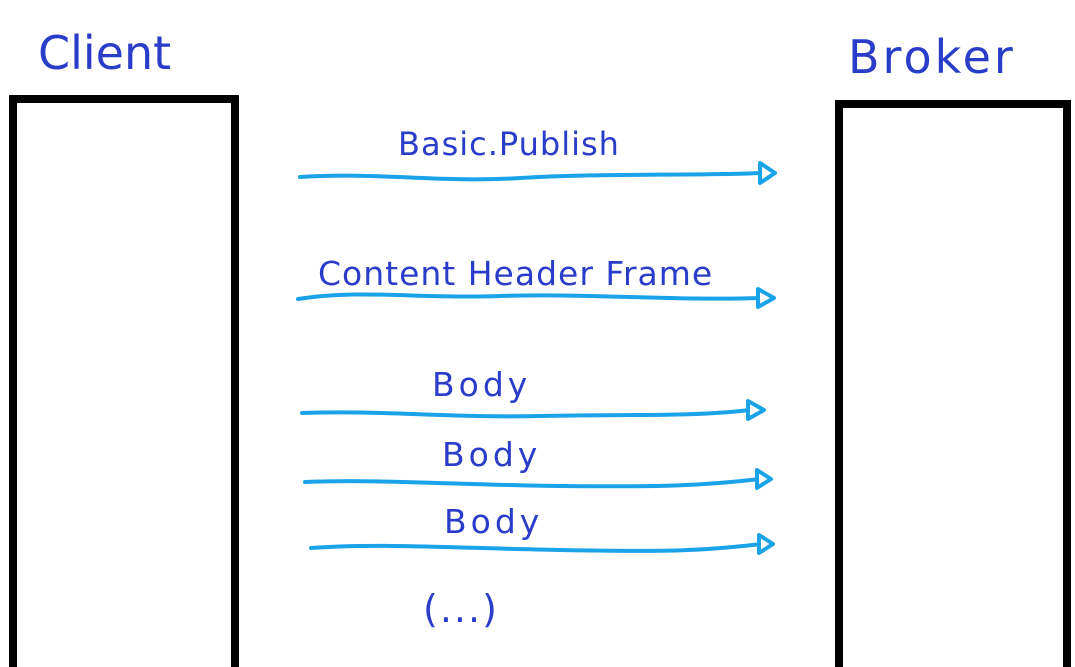 This screenshot has height=667, width=1075. What do you see at coordinates (105, 53) in the screenshot?
I see `client-title: Client` at bounding box center [105, 53].